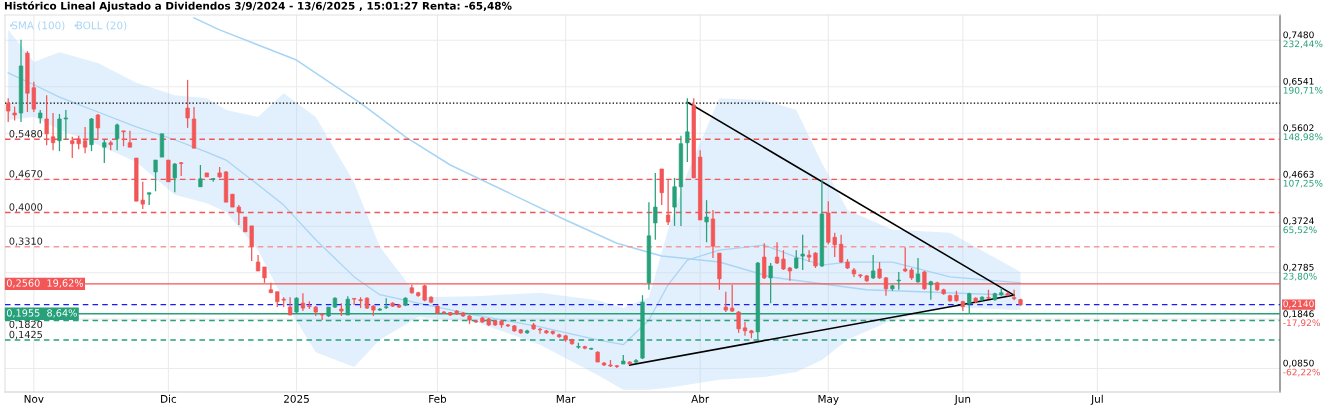 This screenshot has width=1326, height=411. I want to click on y2-tick-label: 65,52%, so click(1300, 230).